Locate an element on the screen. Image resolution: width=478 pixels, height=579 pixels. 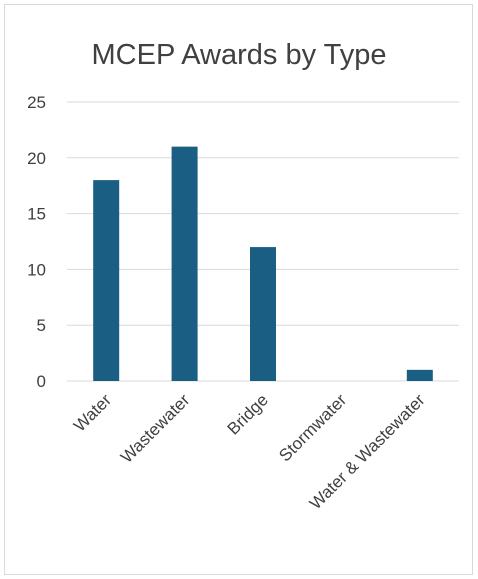
y-tick-label: 0 is located at coordinates (41, 381).